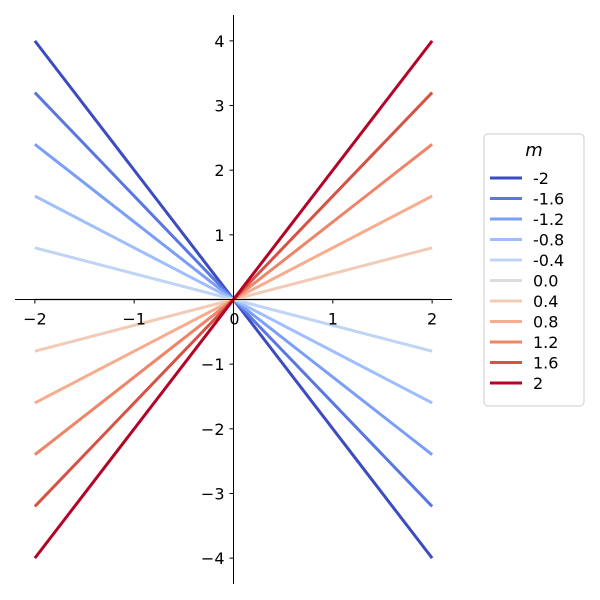 This screenshot has width=600, height=600. What do you see at coordinates (333, 319) in the screenshot?
I see `x-tick-label: 1` at bounding box center [333, 319].